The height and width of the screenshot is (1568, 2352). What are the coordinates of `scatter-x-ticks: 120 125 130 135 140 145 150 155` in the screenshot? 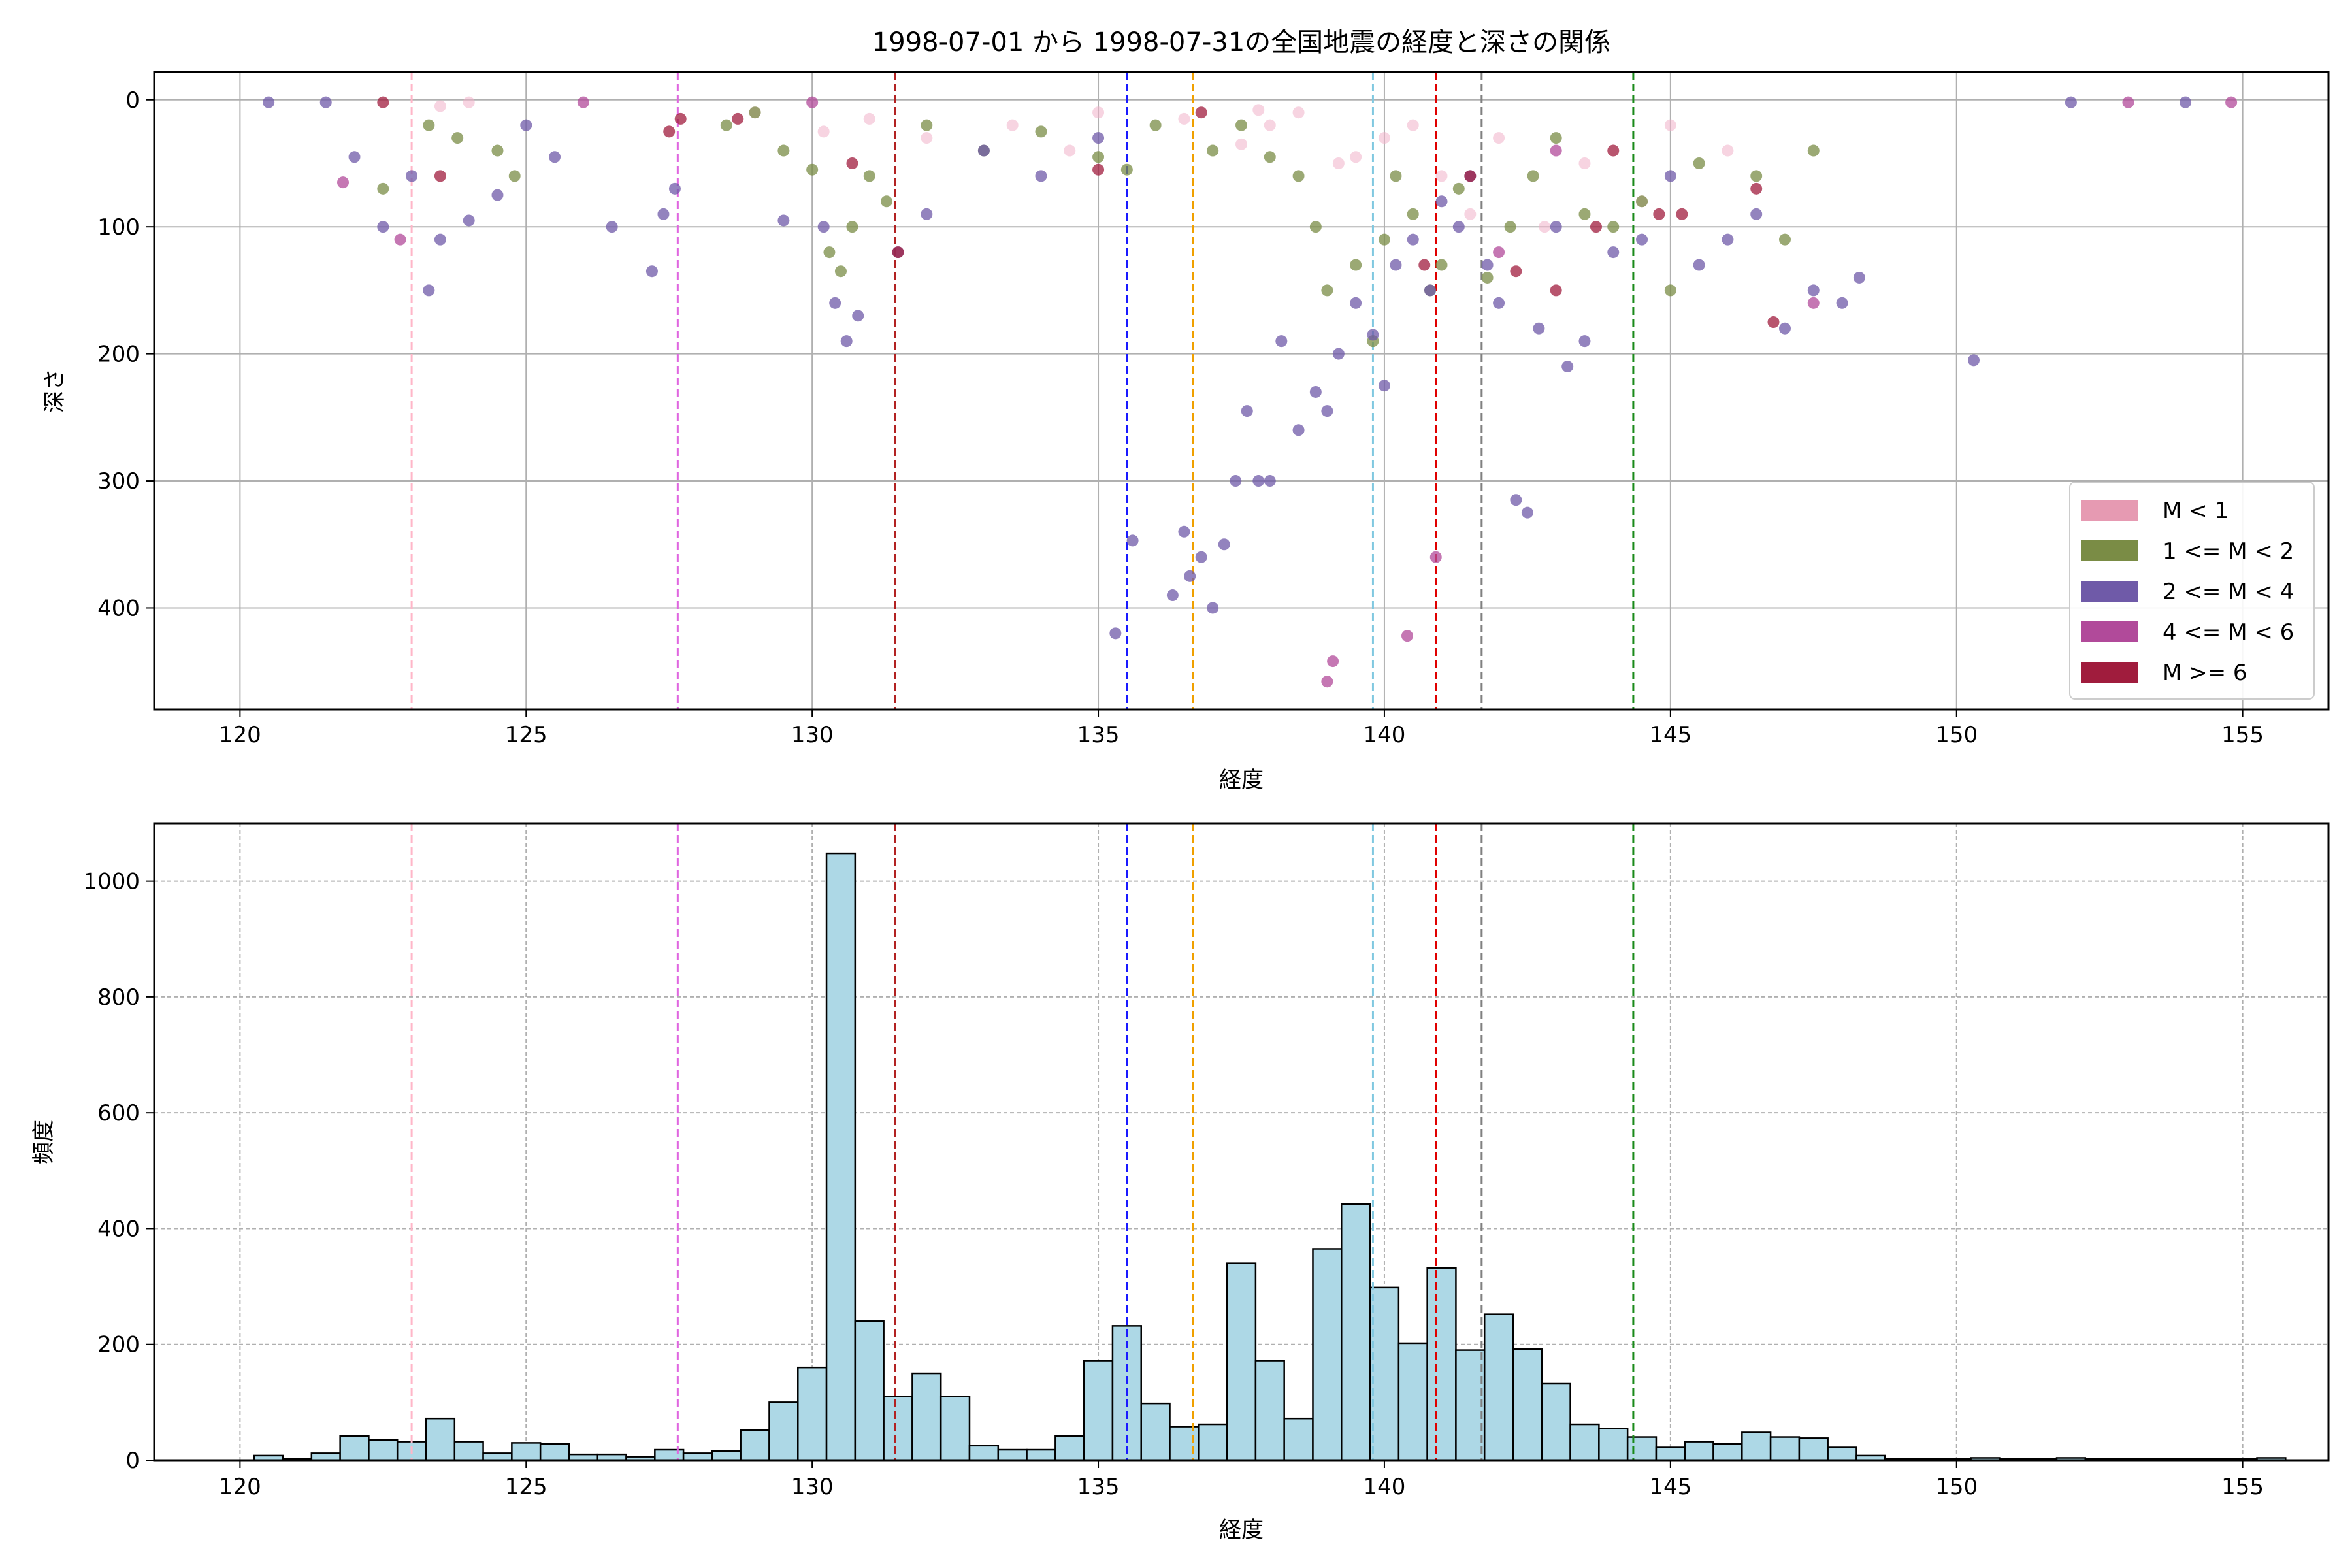 It's located at (1241, 729).